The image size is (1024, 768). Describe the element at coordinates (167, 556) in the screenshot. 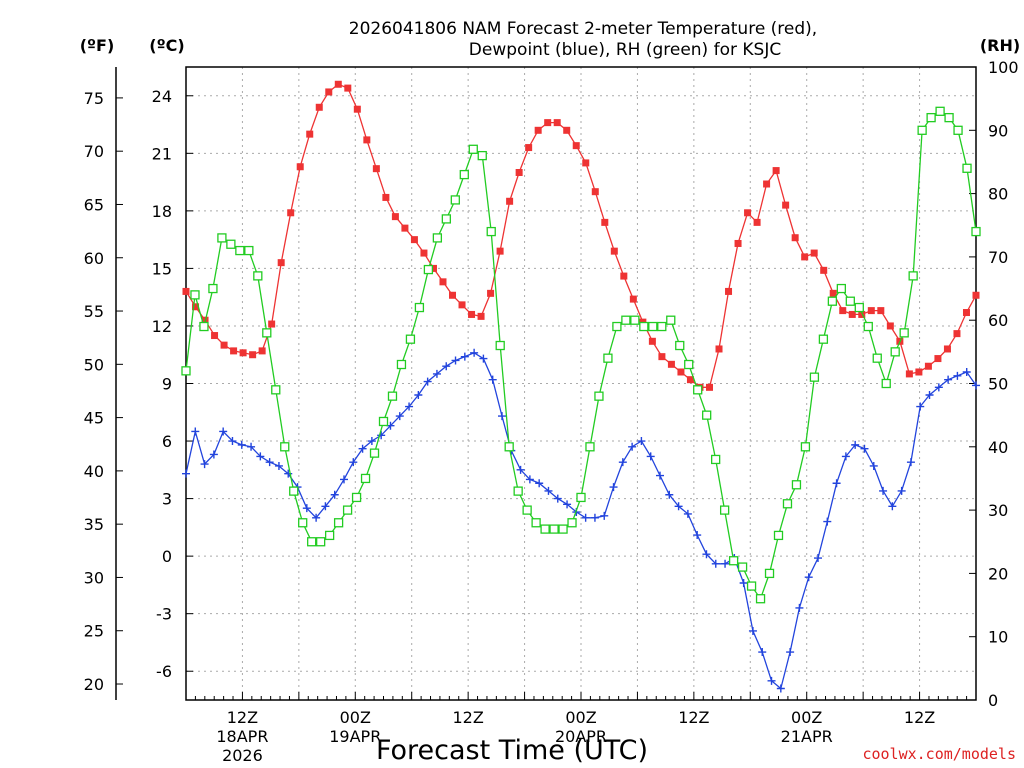

I see `celsius-tick-label: 0` at that location.